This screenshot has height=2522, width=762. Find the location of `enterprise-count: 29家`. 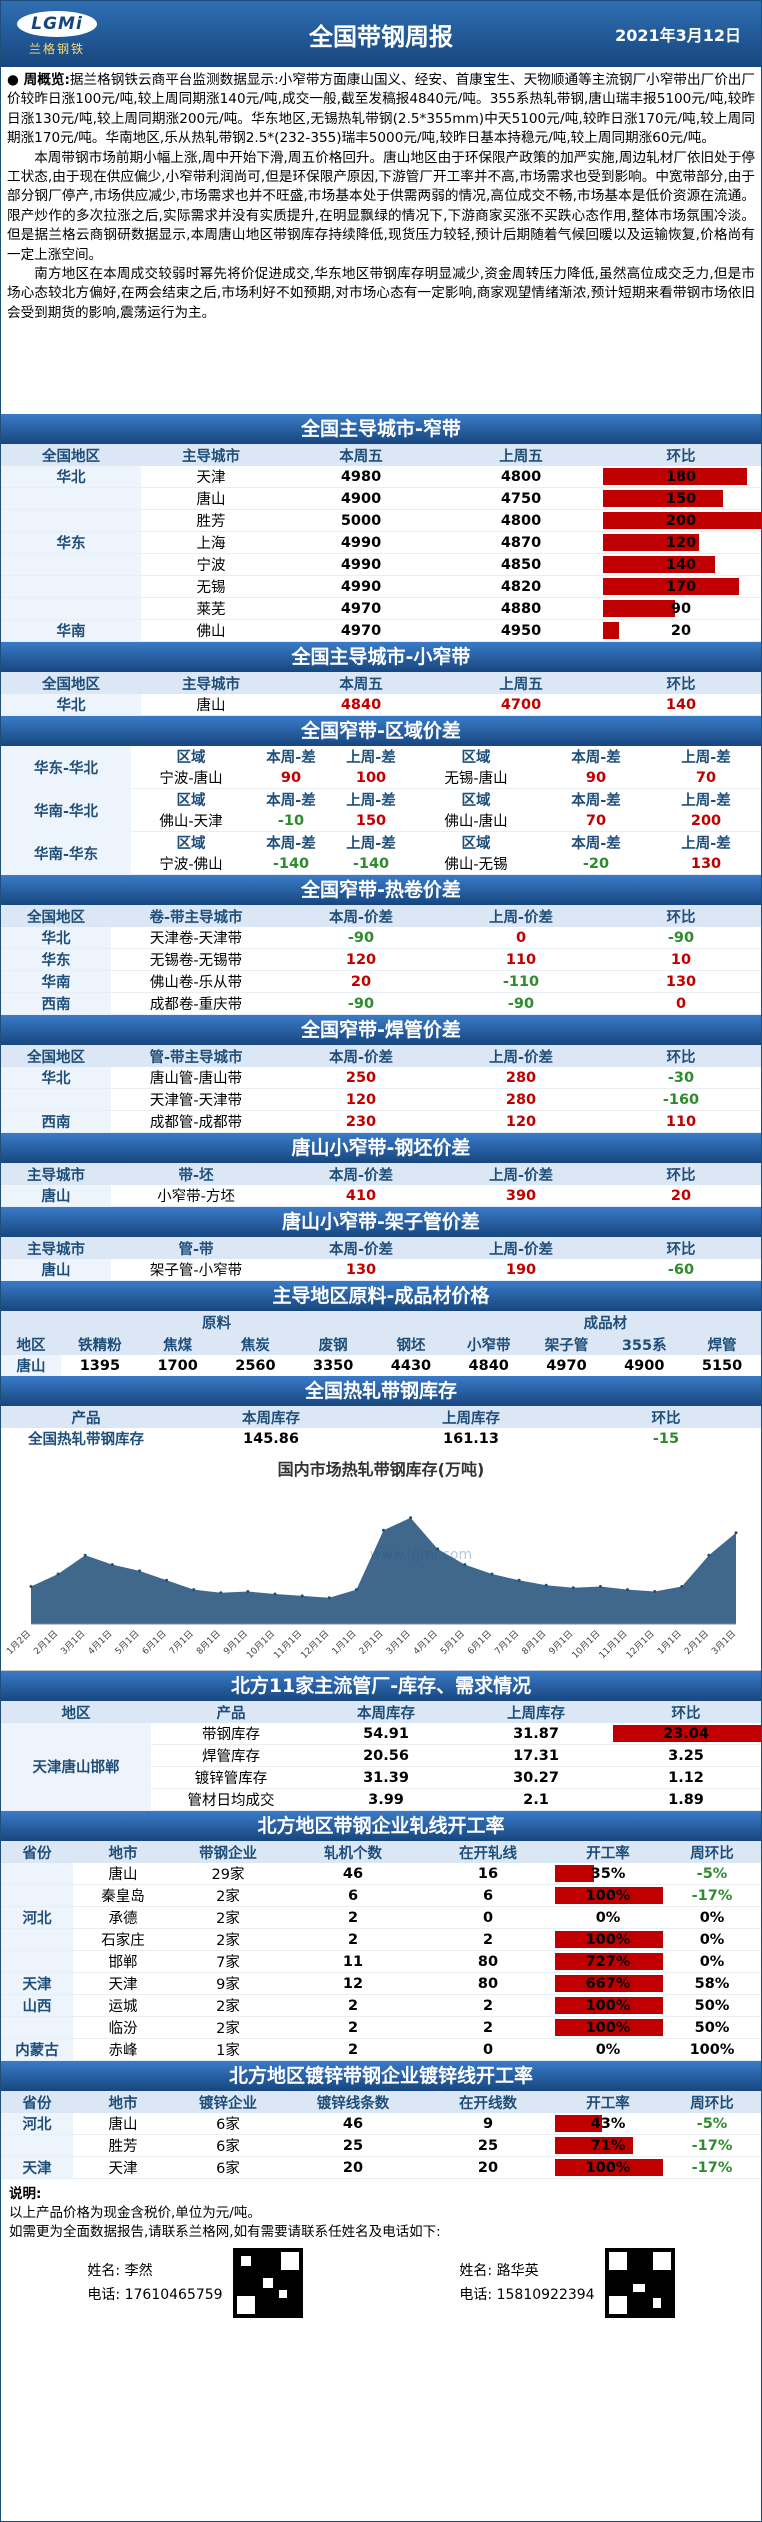

enterprise-count: 29家 is located at coordinates (228, 1874).